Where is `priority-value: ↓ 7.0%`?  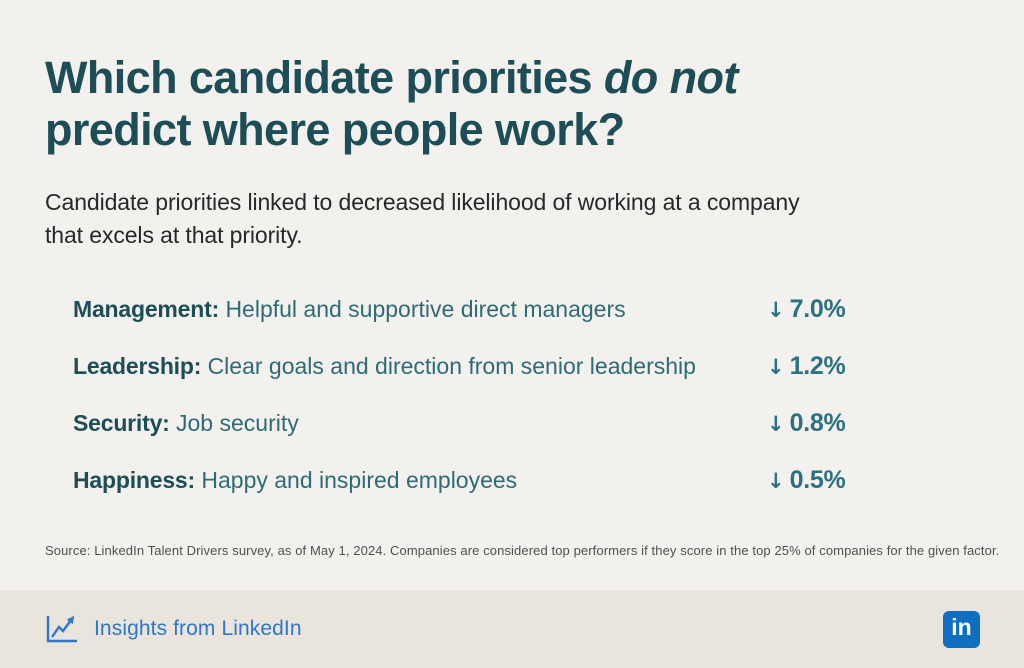
priority-value: ↓ 7.0% is located at coordinates (807, 309).